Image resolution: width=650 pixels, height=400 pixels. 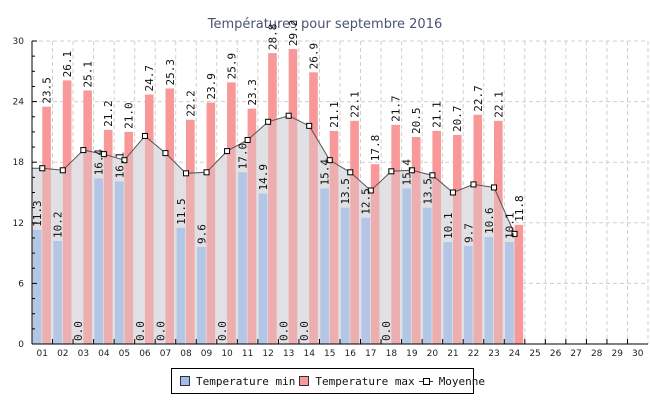 What do you see at coordinates (18, 224) in the screenshot?
I see `y-tick-label: 12` at bounding box center [18, 224].